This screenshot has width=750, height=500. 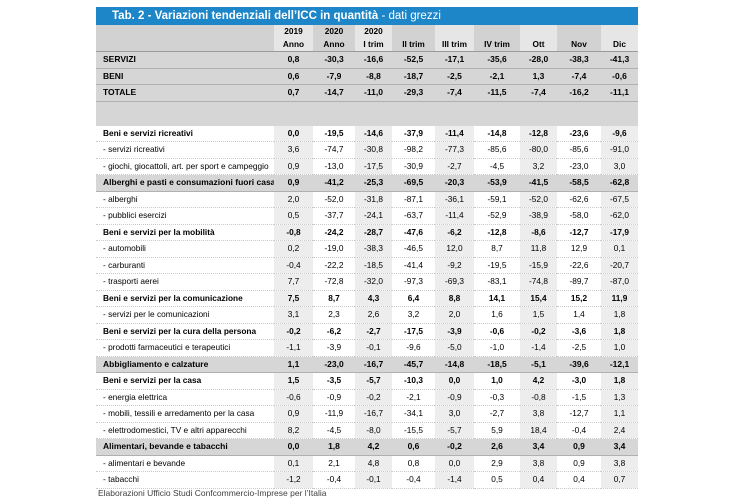 What do you see at coordinates (454, 60) in the screenshot?
I see `row-value: -17,1` at bounding box center [454, 60].